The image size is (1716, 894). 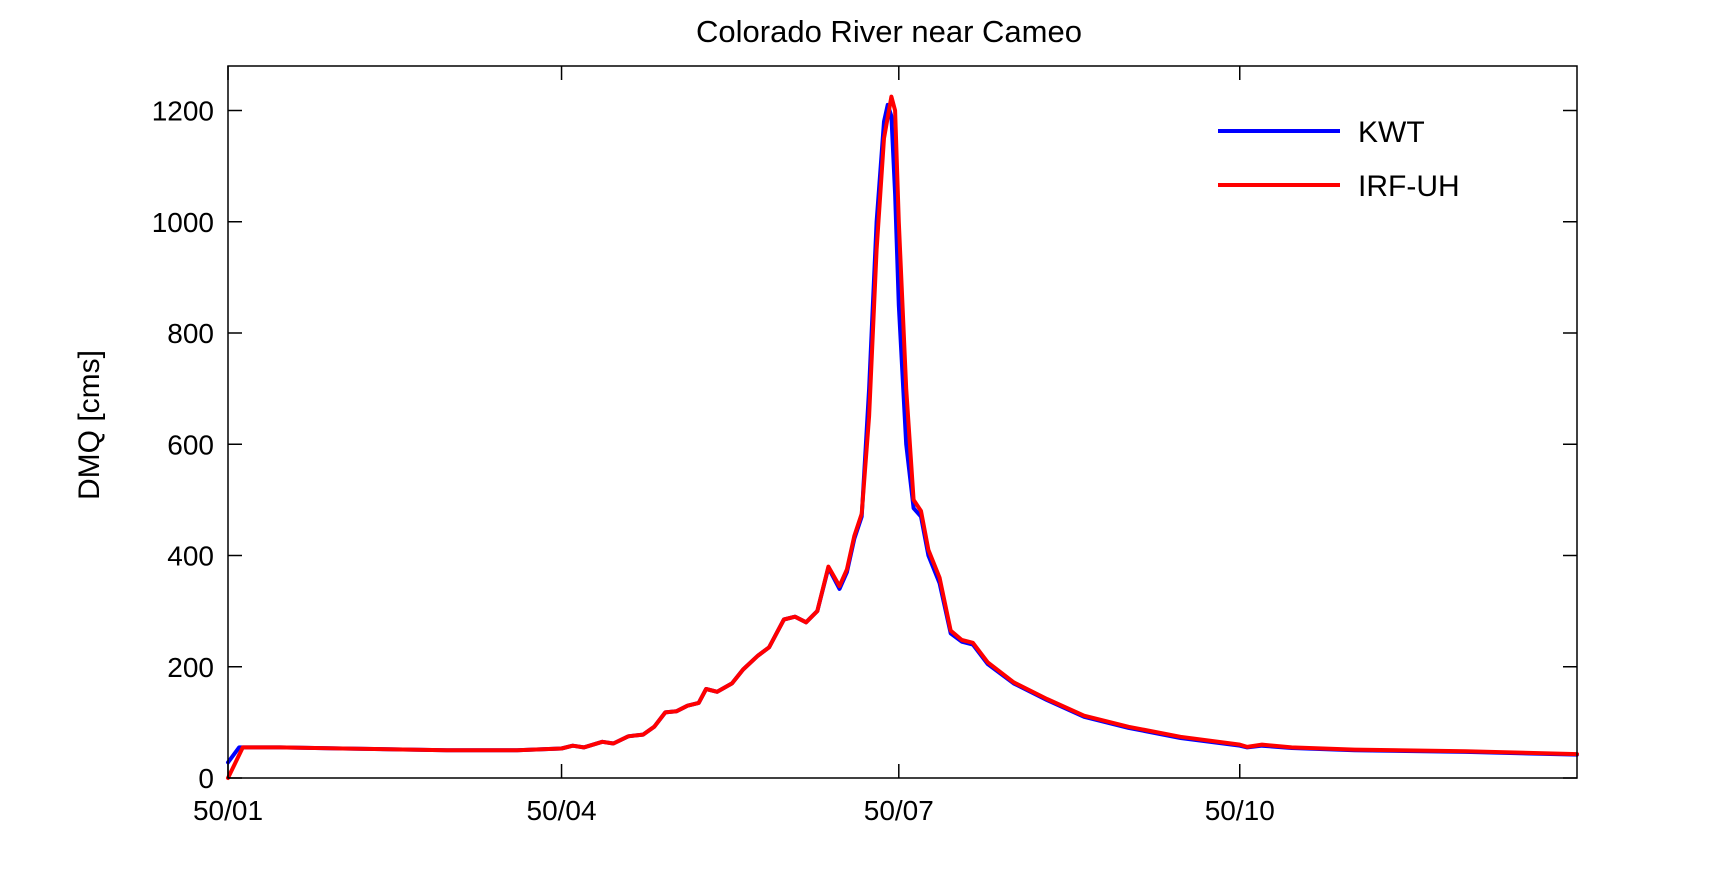 What do you see at coordinates (190, 333) in the screenshot?
I see `y-tick-label: 800` at bounding box center [190, 333].